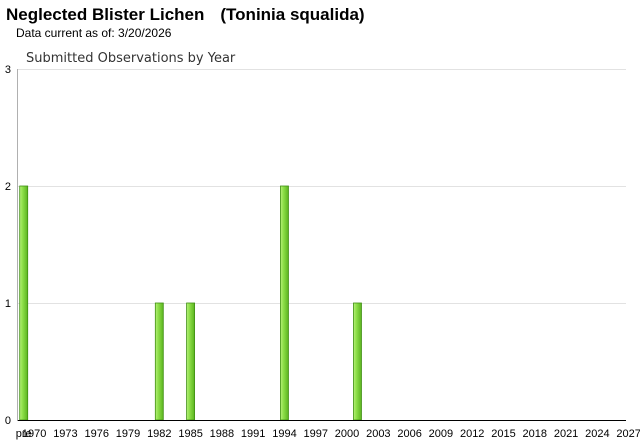  I want to click on x-tick-label: 1982, so click(159, 434).